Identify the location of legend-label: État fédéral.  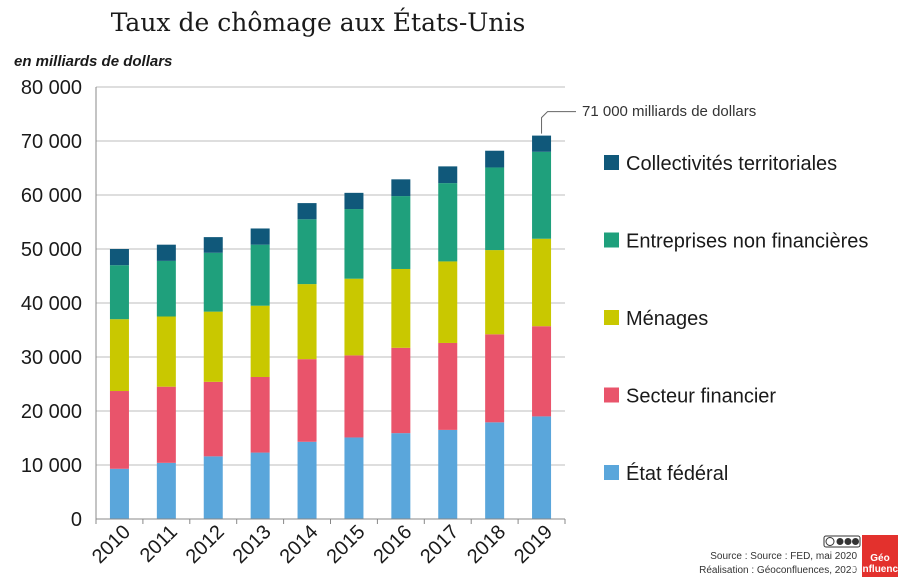
(677, 473).